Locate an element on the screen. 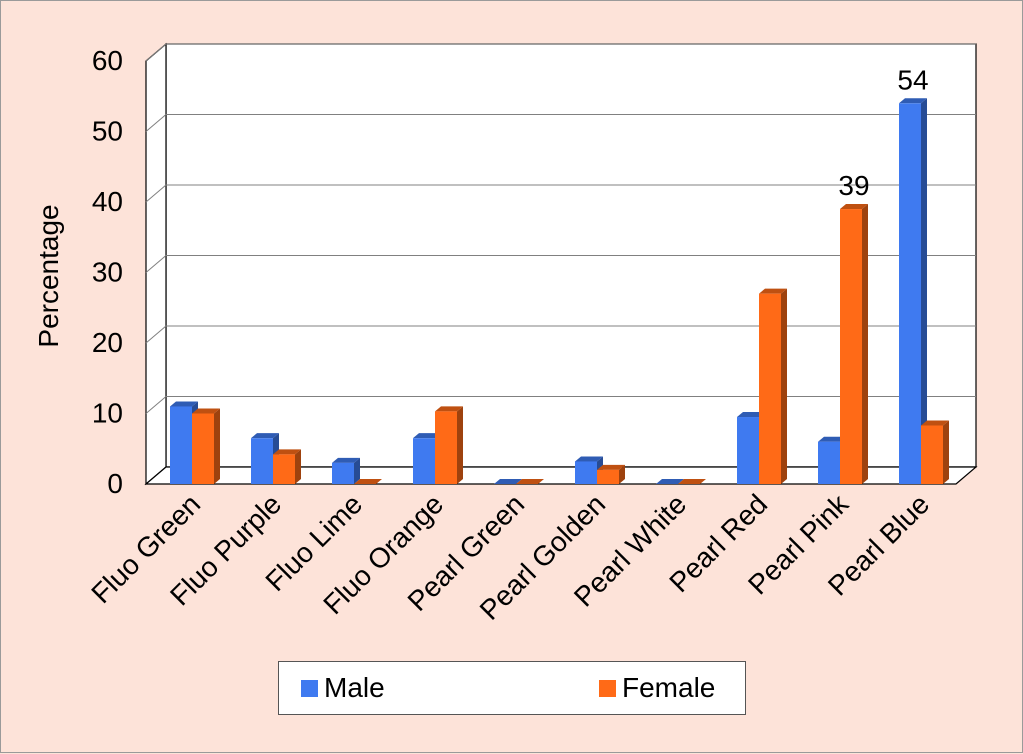 The width and height of the screenshot is (1023, 754). bar-female-pearl-pink is located at coordinates (854, 344).